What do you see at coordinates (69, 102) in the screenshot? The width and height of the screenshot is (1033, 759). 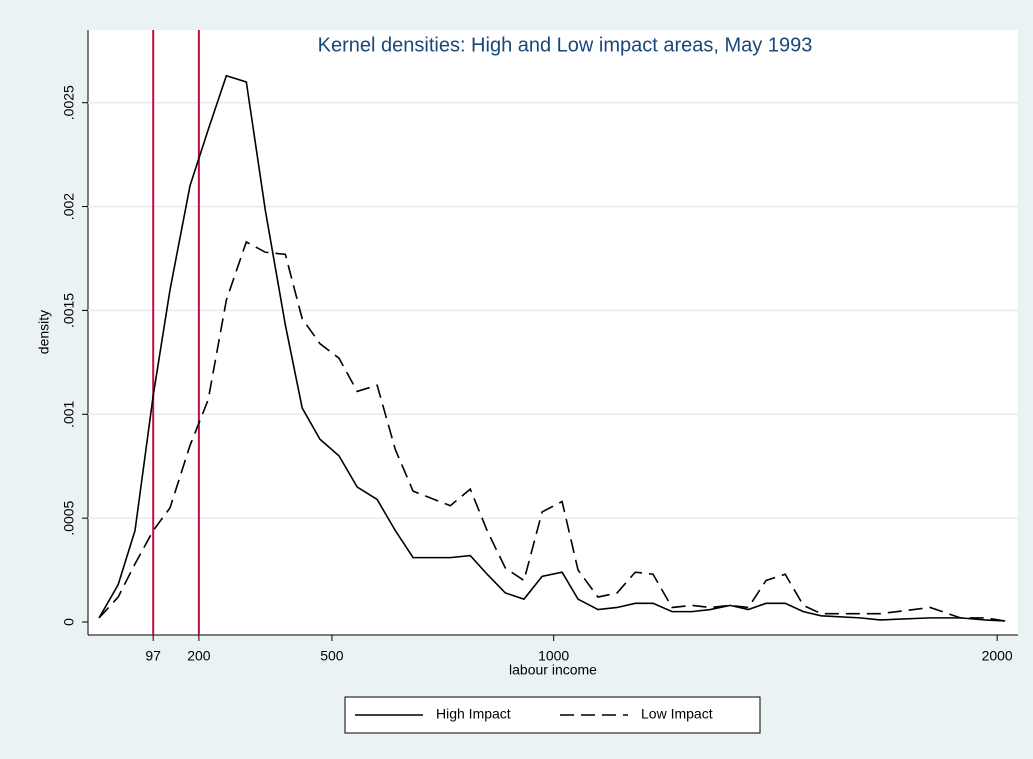 I see `y-tick-label: .0025` at bounding box center [69, 102].